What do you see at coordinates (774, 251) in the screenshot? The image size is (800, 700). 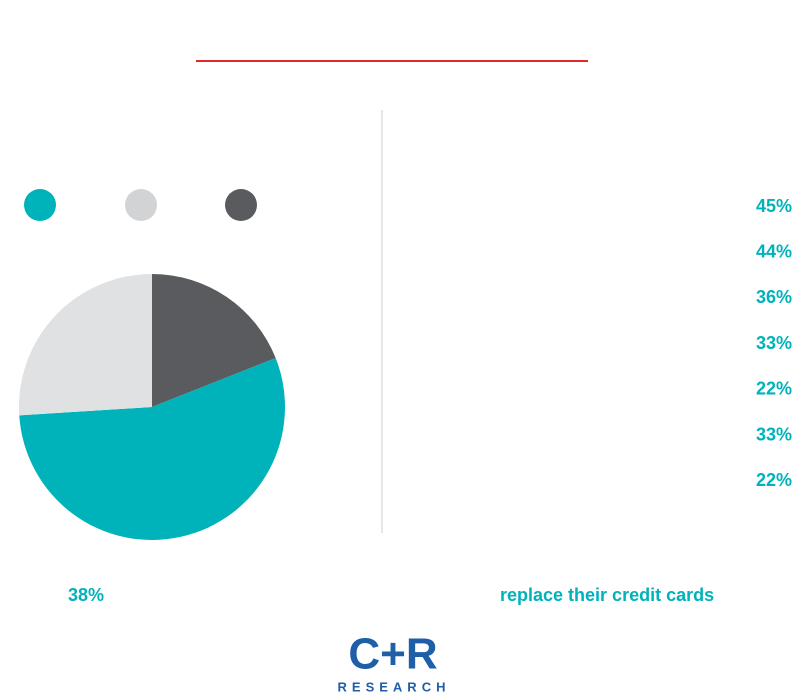 I see `stat-value: 44%` at bounding box center [774, 251].